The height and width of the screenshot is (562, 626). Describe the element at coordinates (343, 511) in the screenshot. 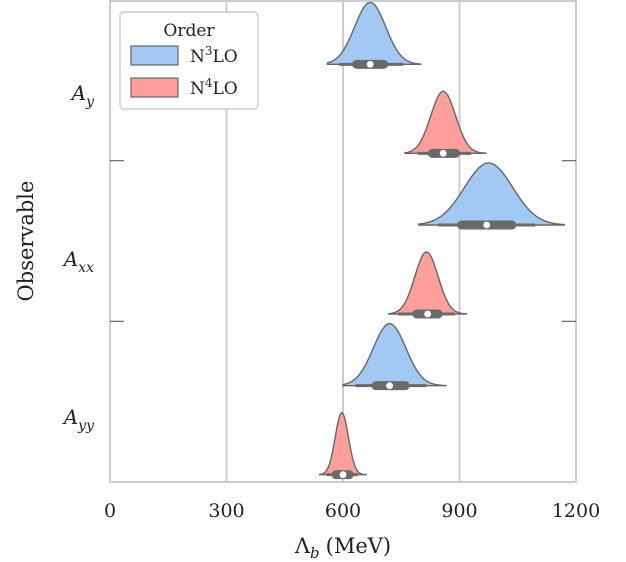

I see `x-tick-label: 600` at that location.